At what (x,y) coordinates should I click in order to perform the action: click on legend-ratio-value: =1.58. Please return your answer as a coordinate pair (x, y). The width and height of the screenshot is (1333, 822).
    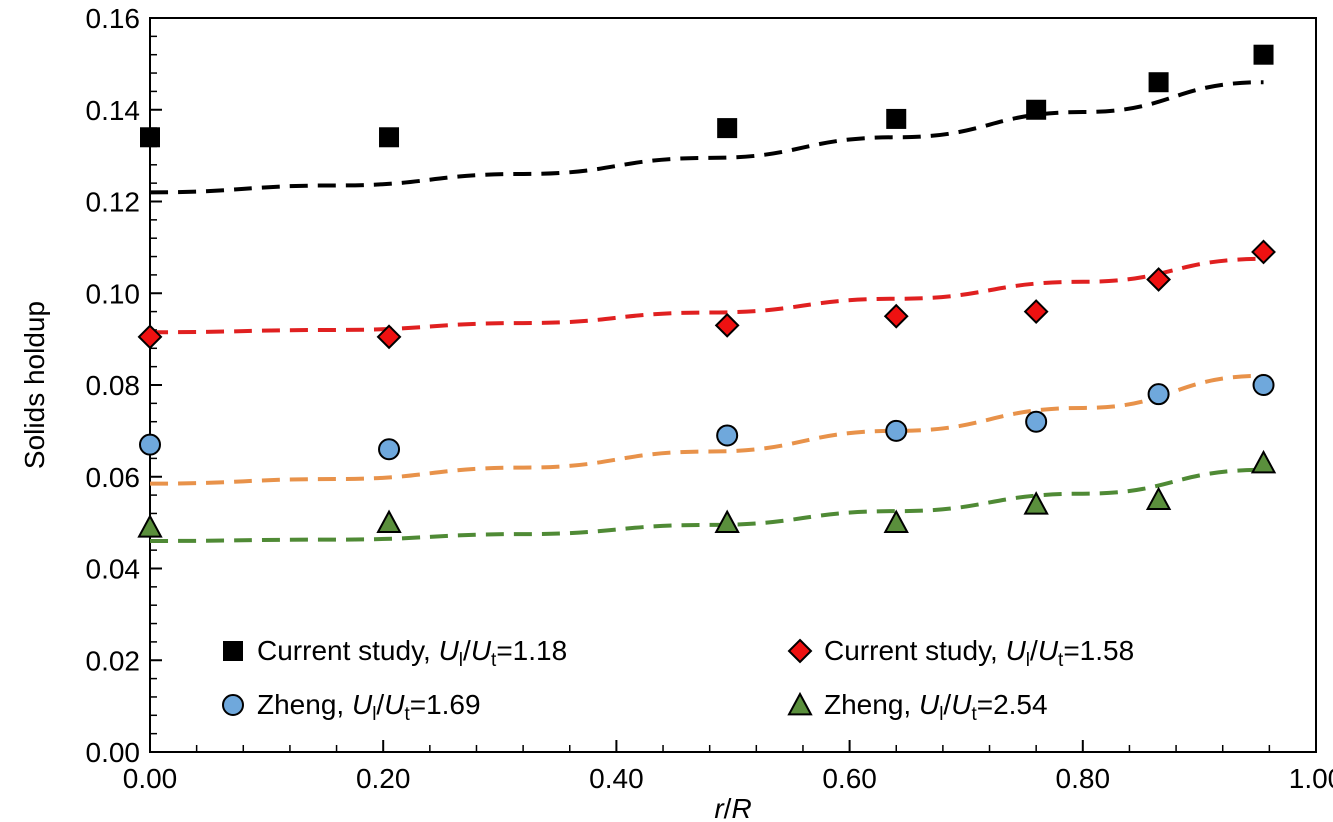
    Looking at the image, I should click on (1098, 650).